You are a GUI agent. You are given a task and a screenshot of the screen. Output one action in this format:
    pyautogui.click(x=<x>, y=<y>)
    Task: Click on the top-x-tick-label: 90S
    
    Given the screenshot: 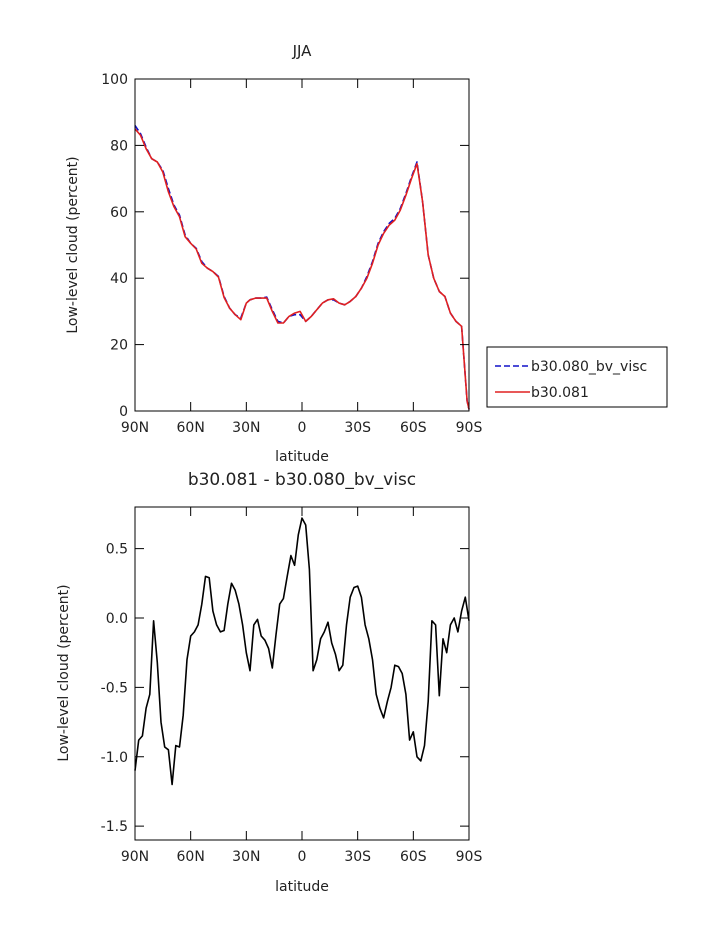 What is the action you would take?
    pyautogui.click(x=469, y=428)
    